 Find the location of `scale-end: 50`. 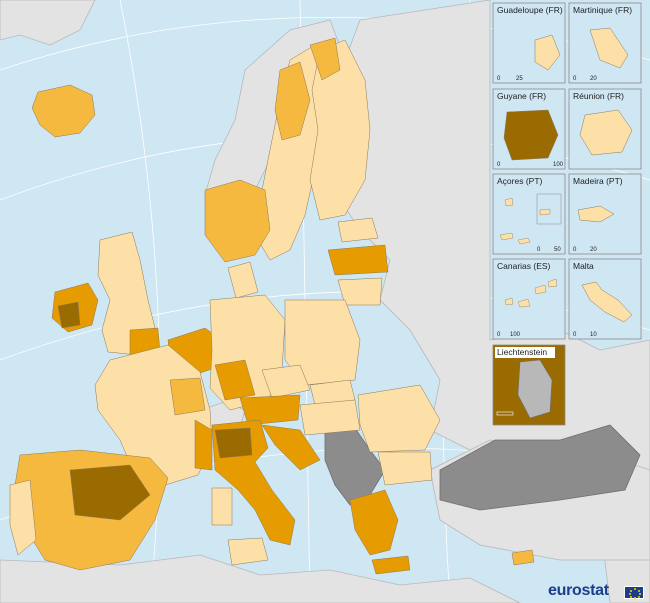

scale-end: 50 is located at coordinates (557, 250).